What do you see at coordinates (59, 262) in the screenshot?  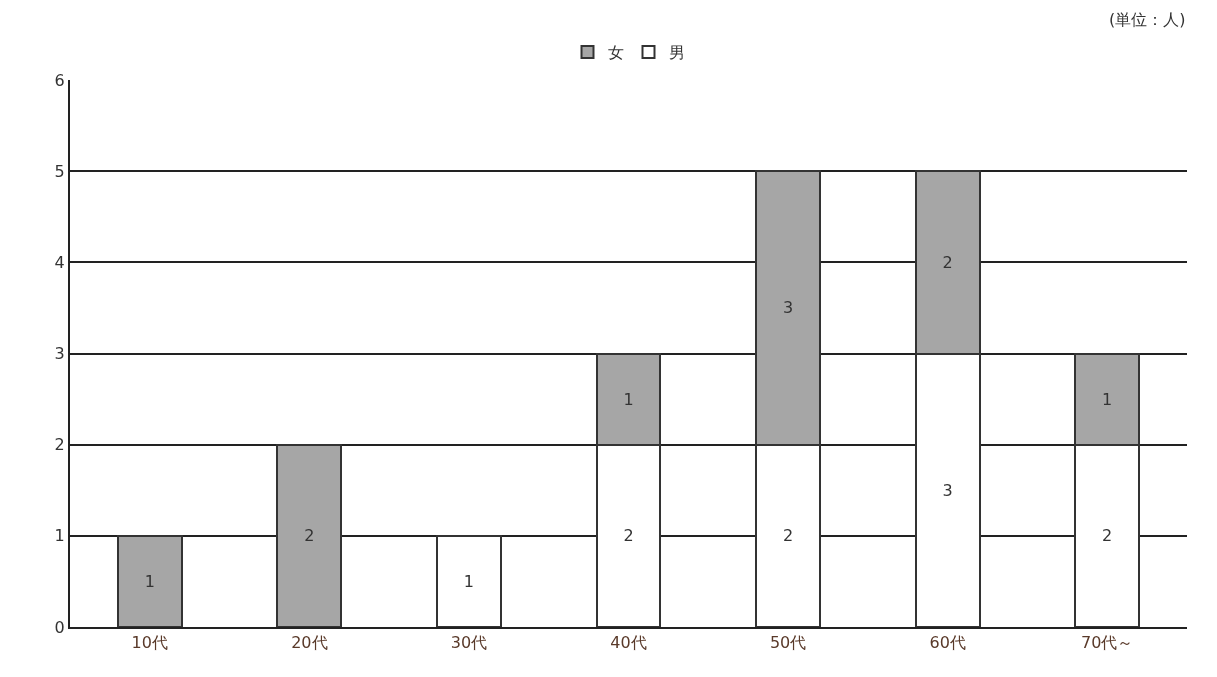 I see `y-tick-label: 4` at bounding box center [59, 262].